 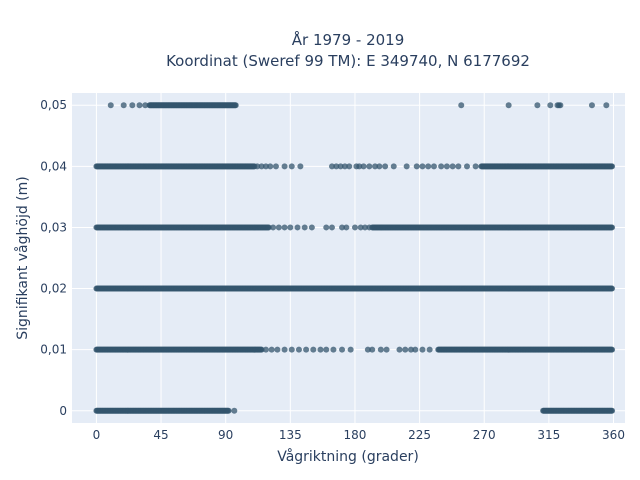 What do you see at coordinates (484, 435) in the screenshot?
I see `x-tick-label: 270` at bounding box center [484, 435].